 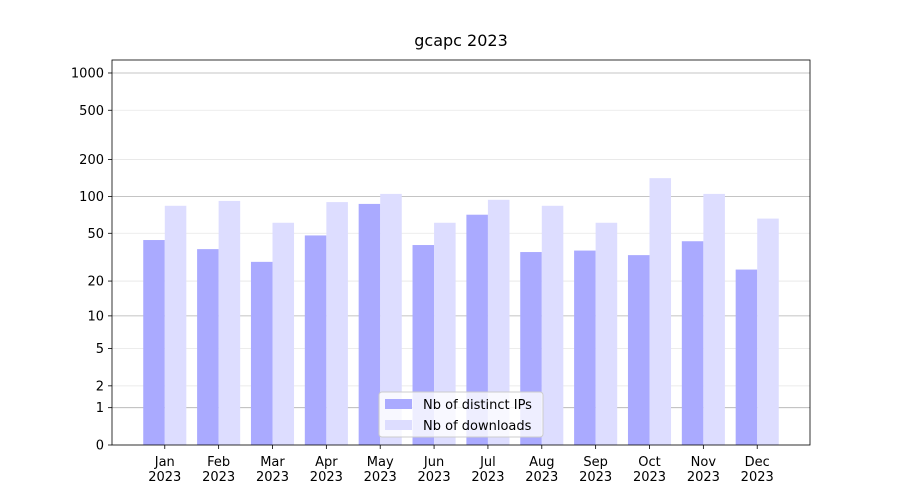 What do you see at coordinates (100, 446) in the screenshot?
I see `y-tick-label: 0` at bounding box center [100, 446].